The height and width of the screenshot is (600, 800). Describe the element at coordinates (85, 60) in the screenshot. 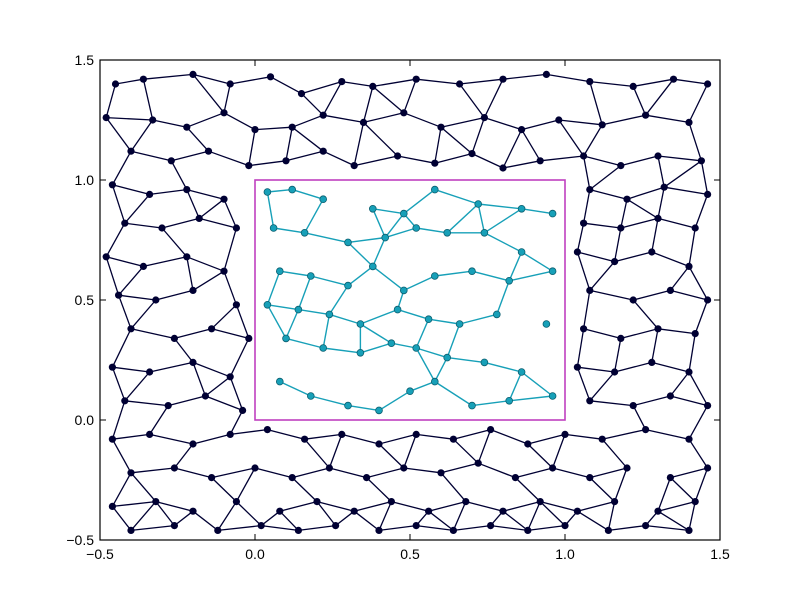

I see `y-tick-label: 1.5` at that location.